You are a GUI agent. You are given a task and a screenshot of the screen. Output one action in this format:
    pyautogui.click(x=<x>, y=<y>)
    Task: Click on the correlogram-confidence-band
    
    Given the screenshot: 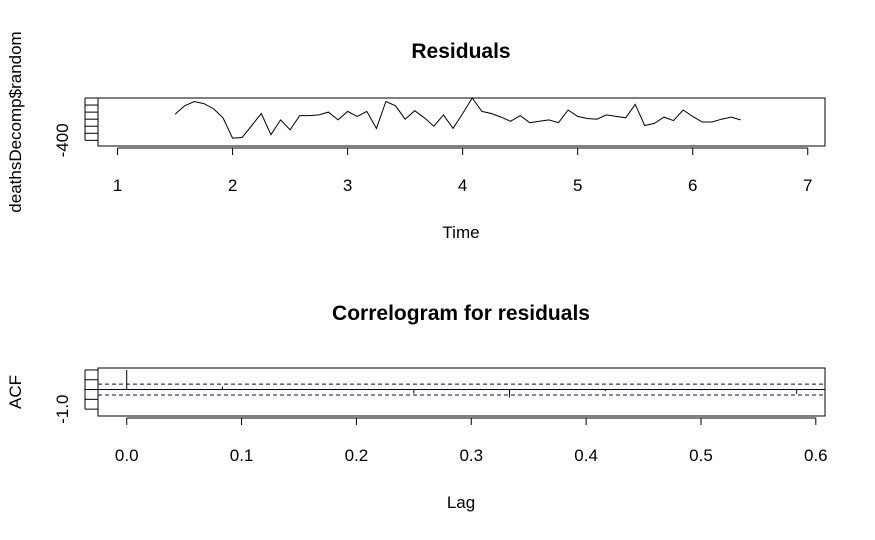 What is the action you would take?
    pyautogui.click(x=461, y=389)
    